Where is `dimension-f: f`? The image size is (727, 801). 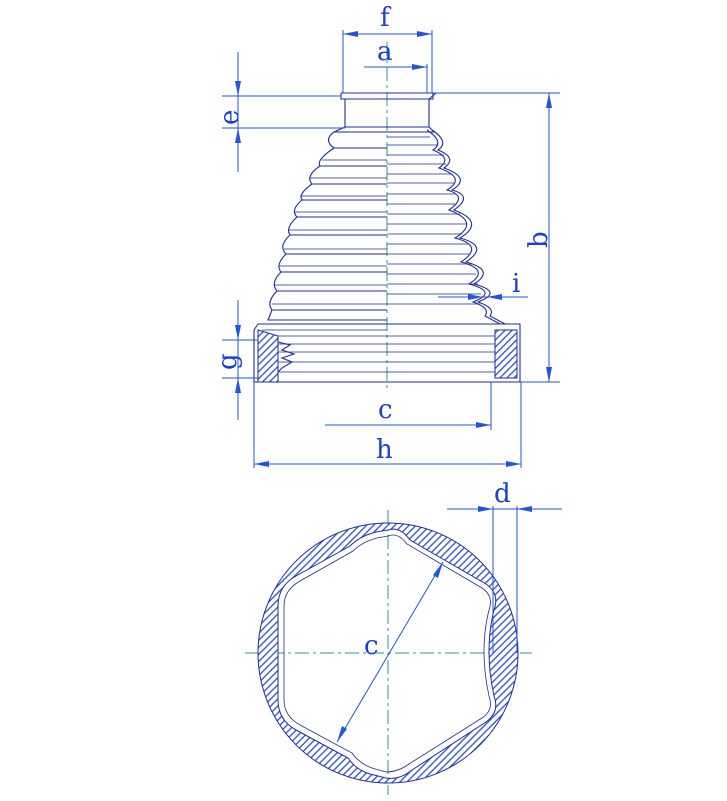 dimension-f: f is located at coordinates (387, 48).